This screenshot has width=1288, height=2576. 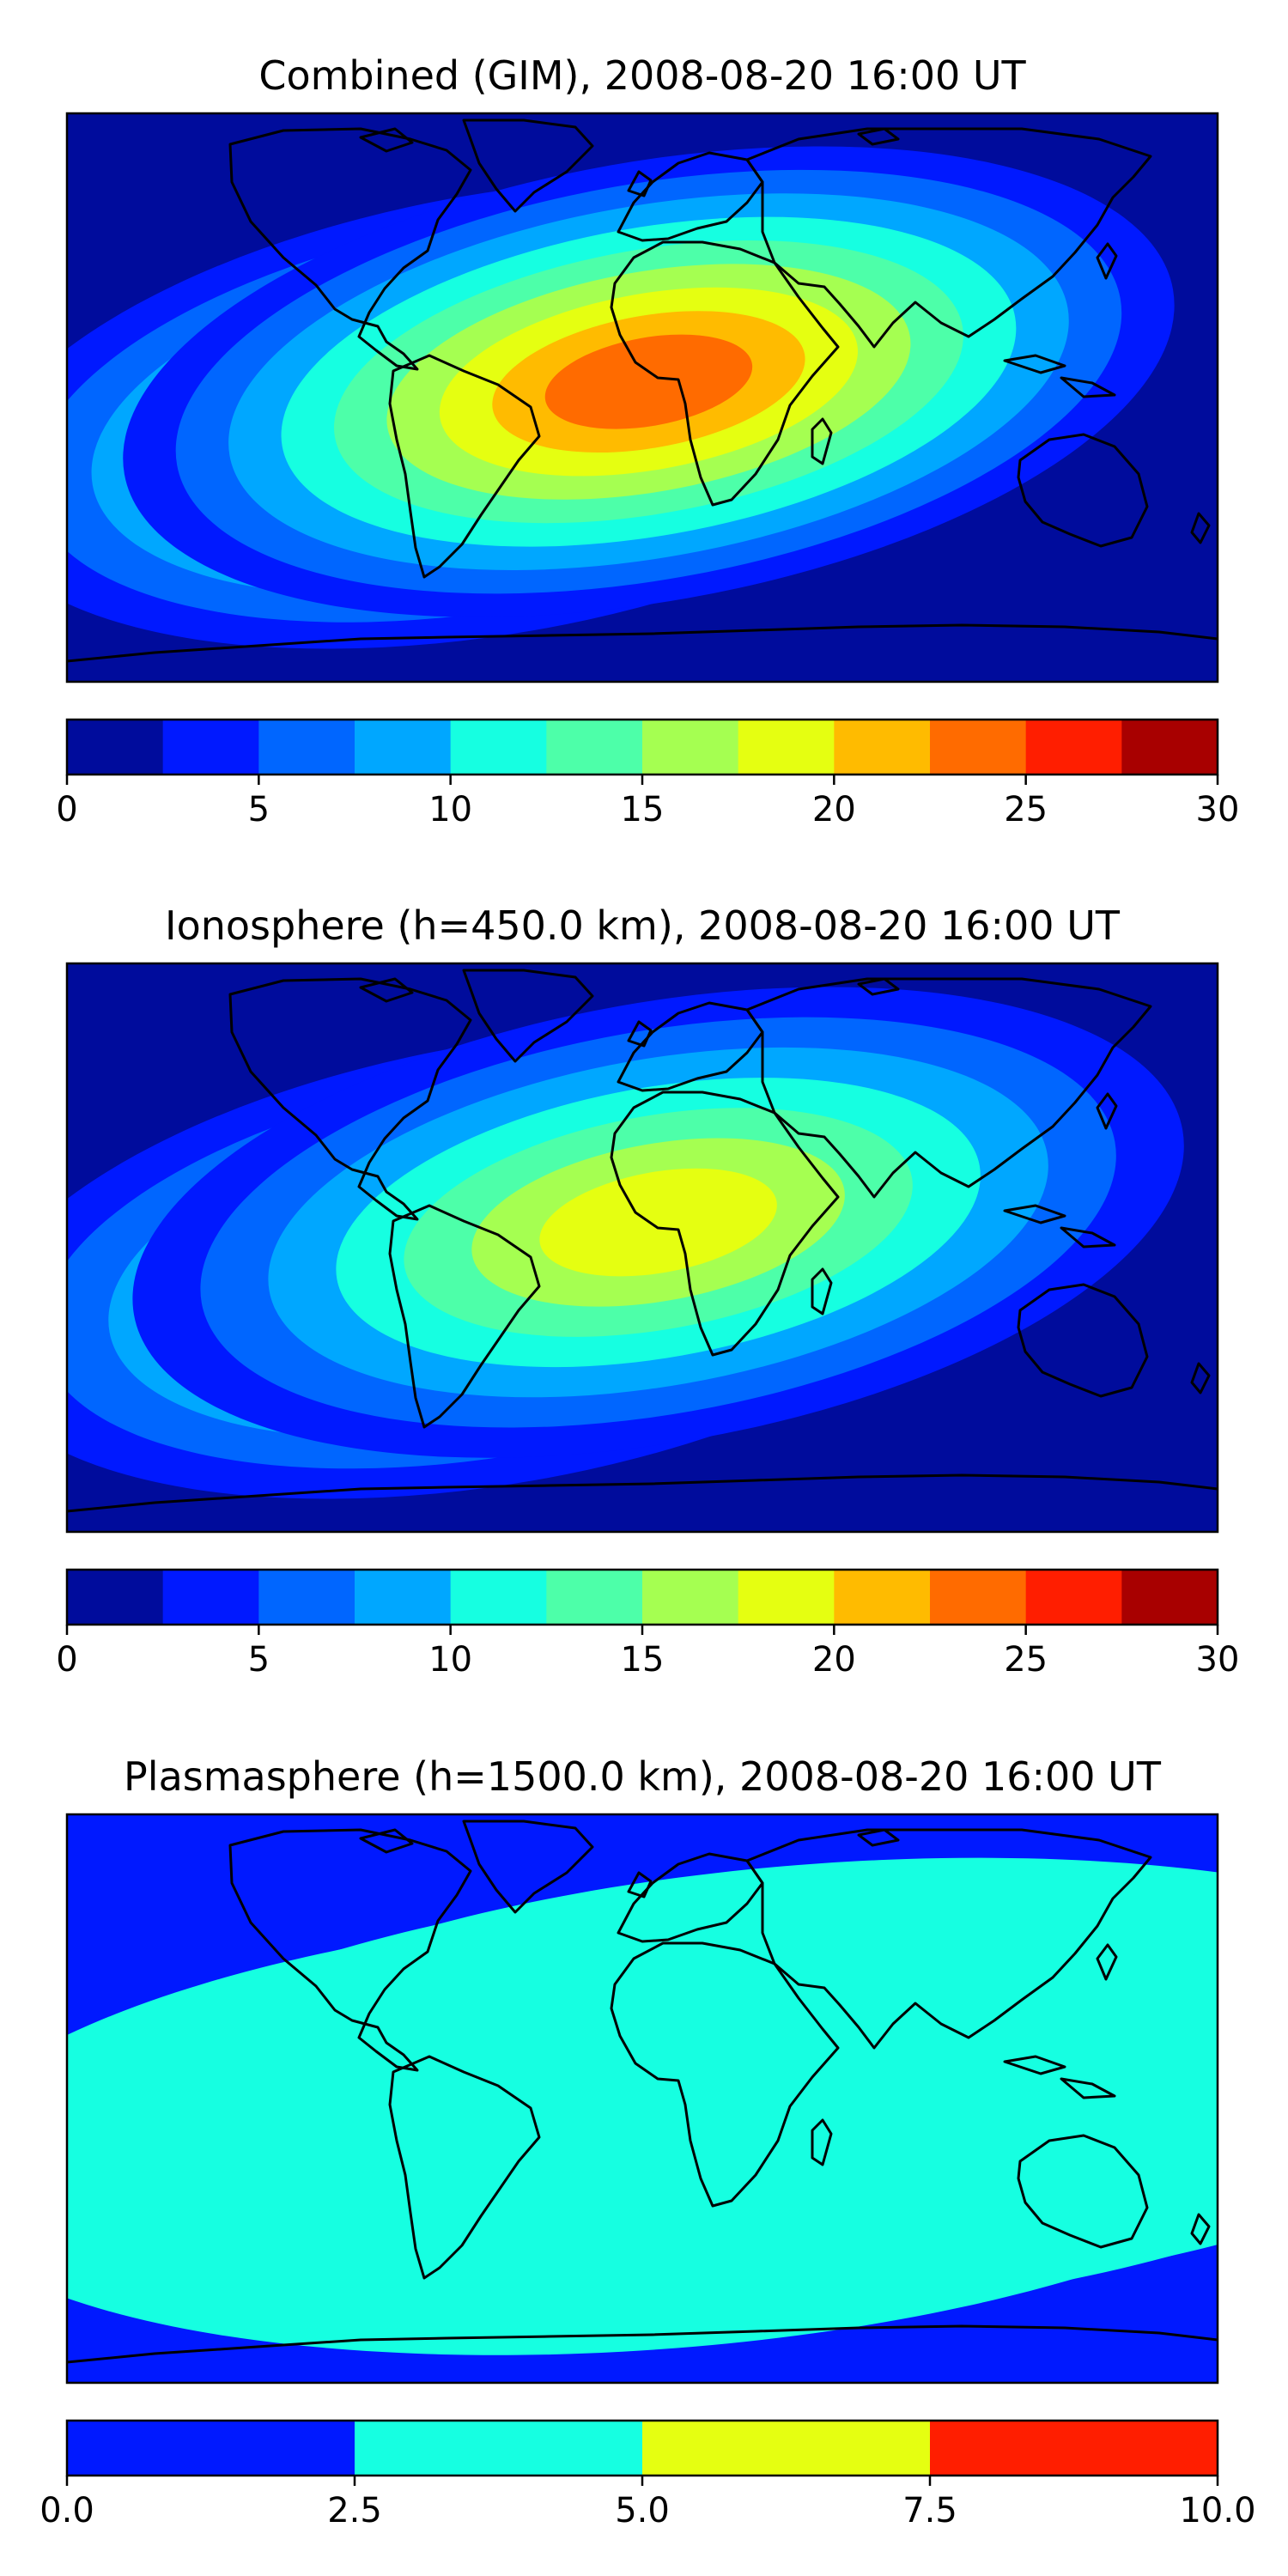 What do you see at coordinates (66, 2510) in the screenshot?
I see `colorbar-tick-label: 0.0` at bounding box center [66, 2510].